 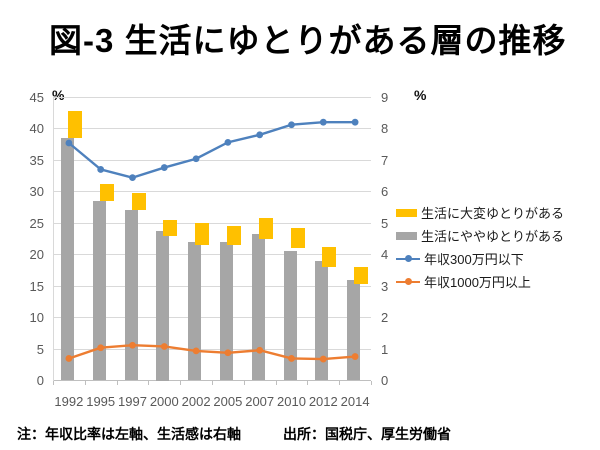 I want to click on x-axis-label: 2014, so click(x=355, y=401).